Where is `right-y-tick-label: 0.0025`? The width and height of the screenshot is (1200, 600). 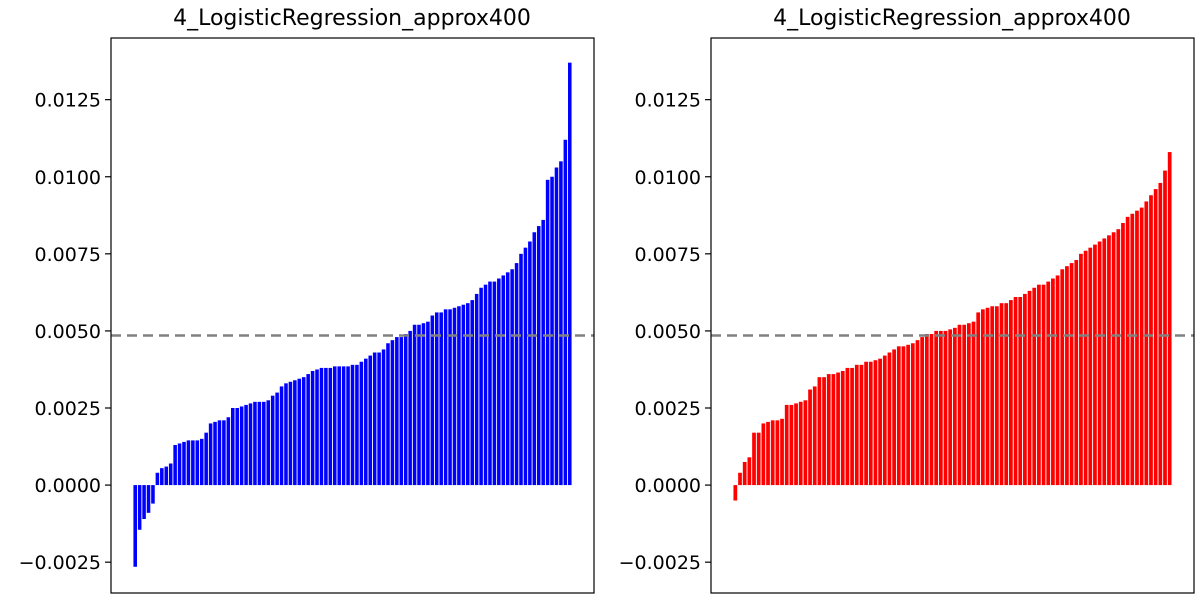
right-y-tick-label: 0.0025 is located at coordinates (668, 409).